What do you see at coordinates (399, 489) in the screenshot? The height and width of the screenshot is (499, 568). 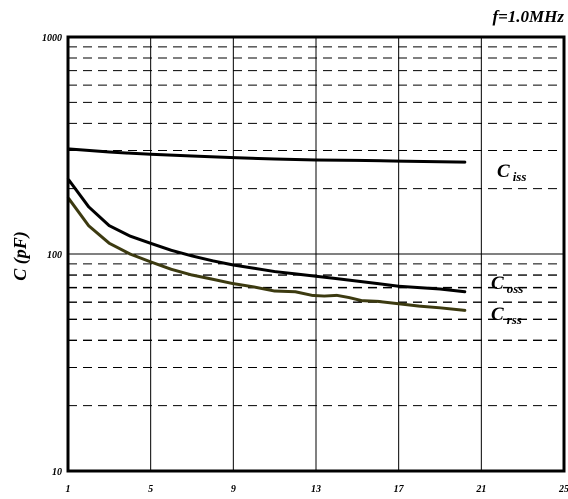 I see `x-tick-label: 17` at bounding box center [399, 489].